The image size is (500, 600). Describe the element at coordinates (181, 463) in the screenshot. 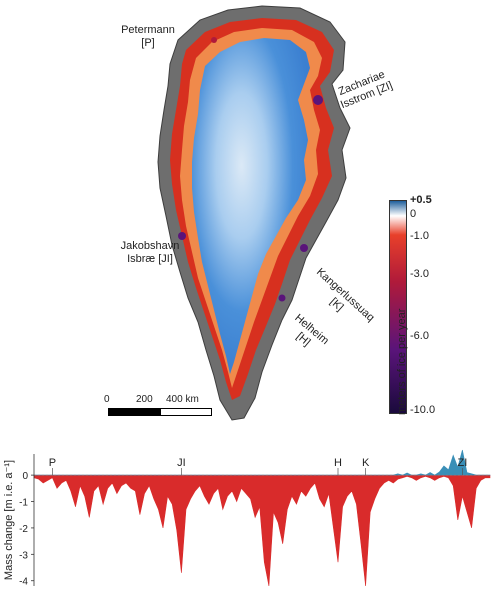

I see `annotation-label-1: JI` at that location.